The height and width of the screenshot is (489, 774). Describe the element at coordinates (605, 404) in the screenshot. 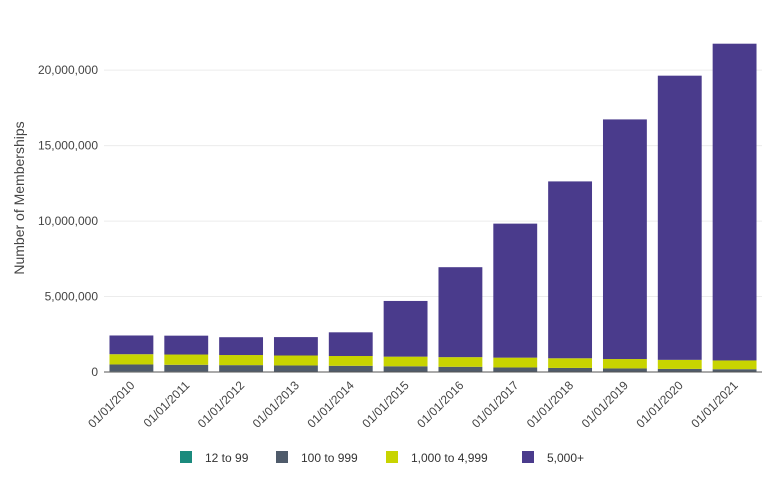

I see `x-tick-label: 01/01/2019` at that location.